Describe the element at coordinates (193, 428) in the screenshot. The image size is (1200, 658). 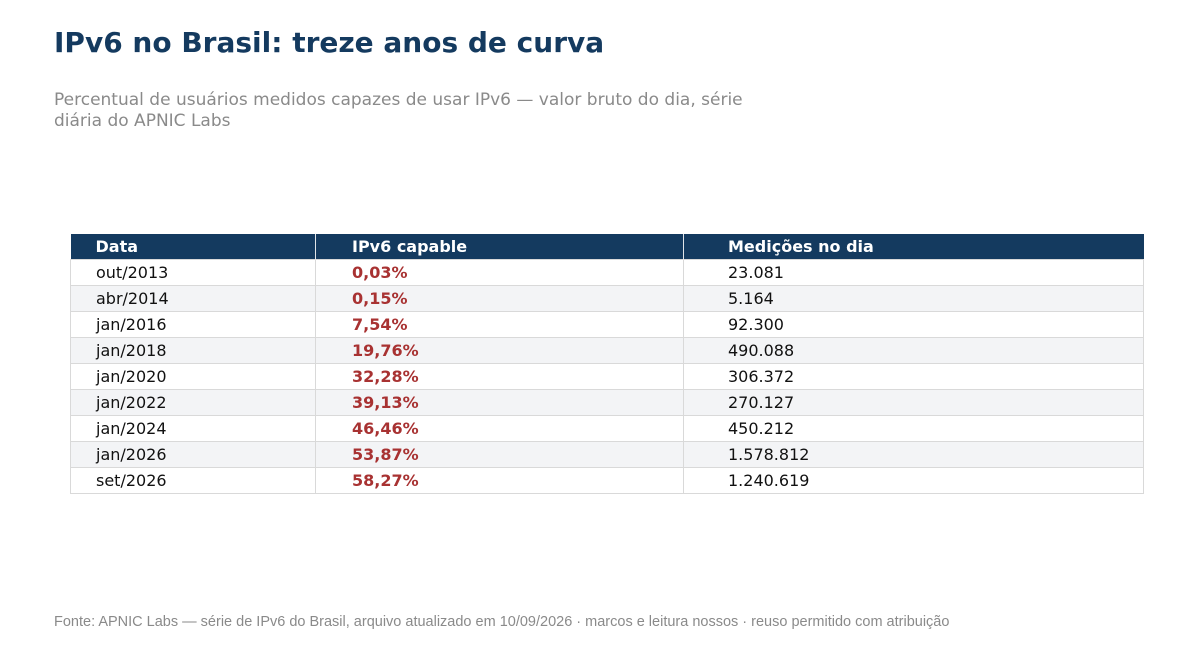
I see `date-cell: jan/2024` at that location.